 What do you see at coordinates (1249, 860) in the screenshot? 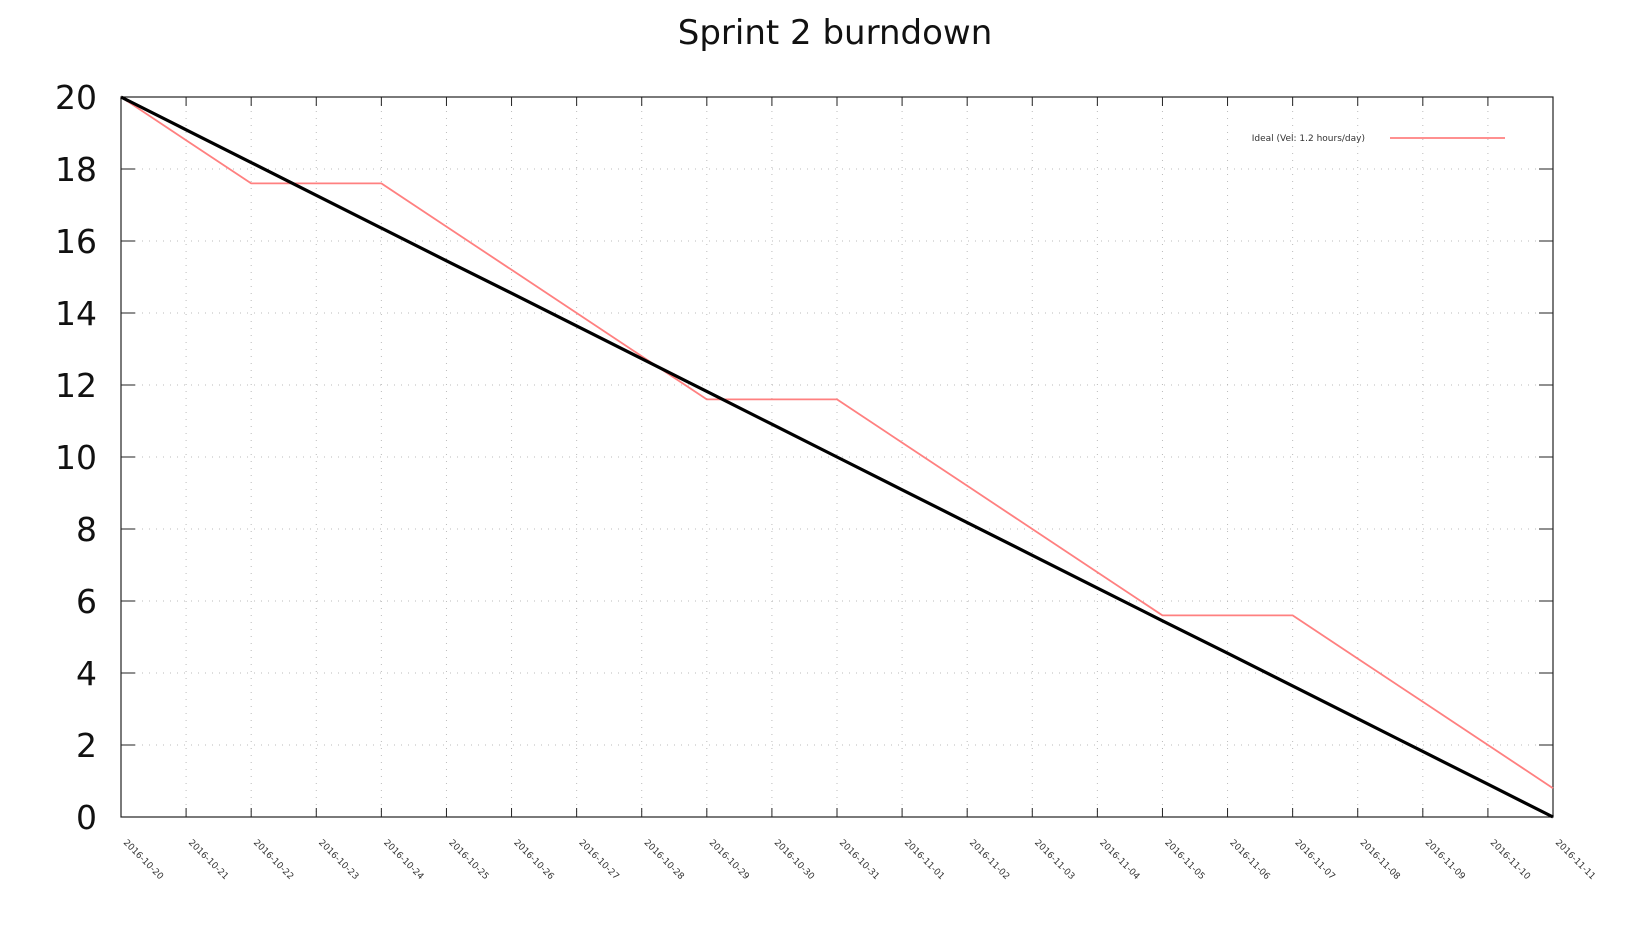
I see `x-tick-label: 2016-11-06` at bounding box center [1249, 860].